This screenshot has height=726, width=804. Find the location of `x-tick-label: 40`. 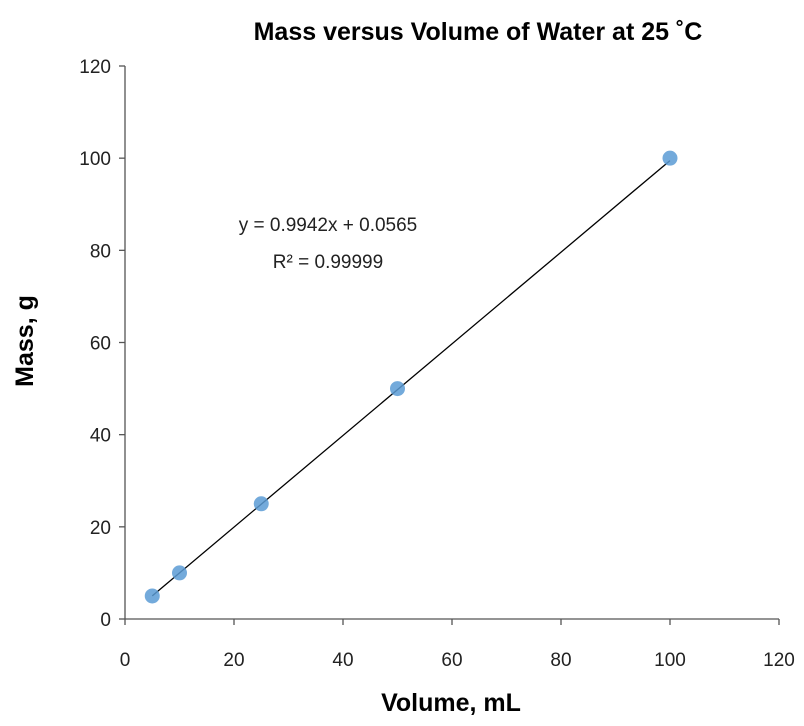

x-tick-label: 40 is located at coordinates (342, 660).